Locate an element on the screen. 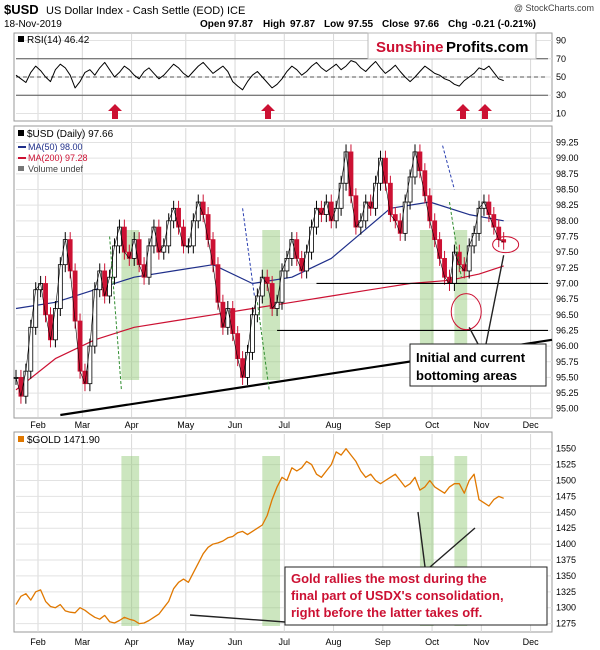 Image resolution: width=600 pixels, height=650 pixels. y-tick-label: 1525 is located at coordinates (566, 465).